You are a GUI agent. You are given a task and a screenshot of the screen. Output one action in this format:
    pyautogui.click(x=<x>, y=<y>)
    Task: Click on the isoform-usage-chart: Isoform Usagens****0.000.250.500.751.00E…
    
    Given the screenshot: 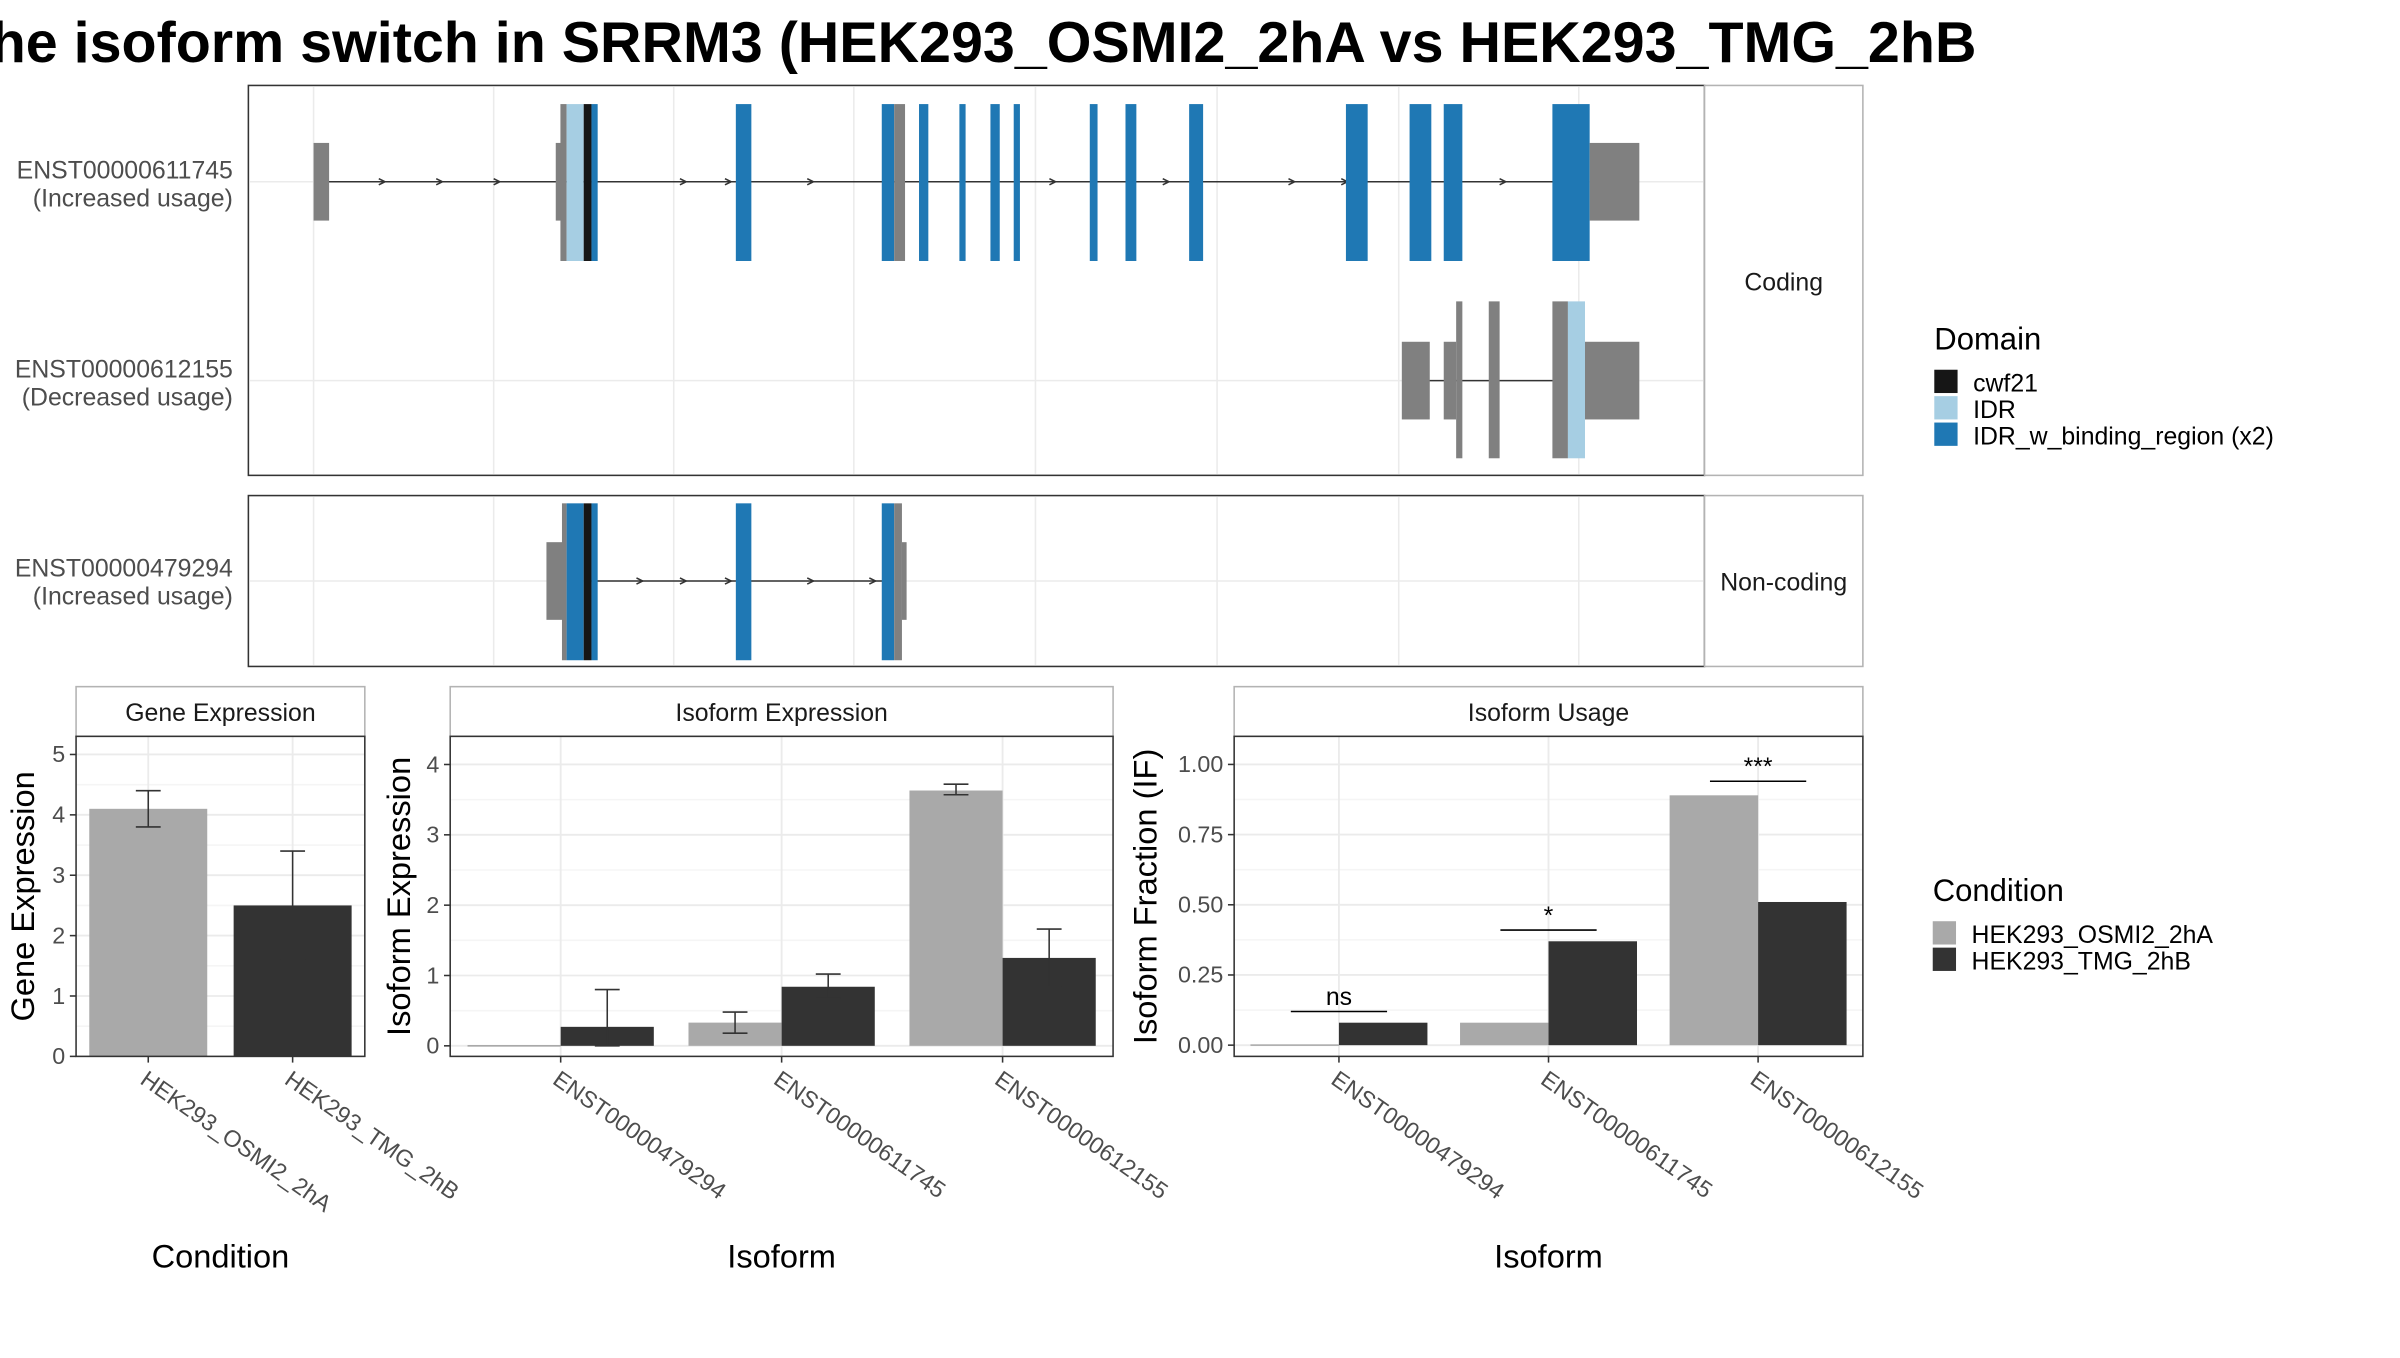 What is the action you would take?
    pyautogui.click(x=1527, y=980)
    